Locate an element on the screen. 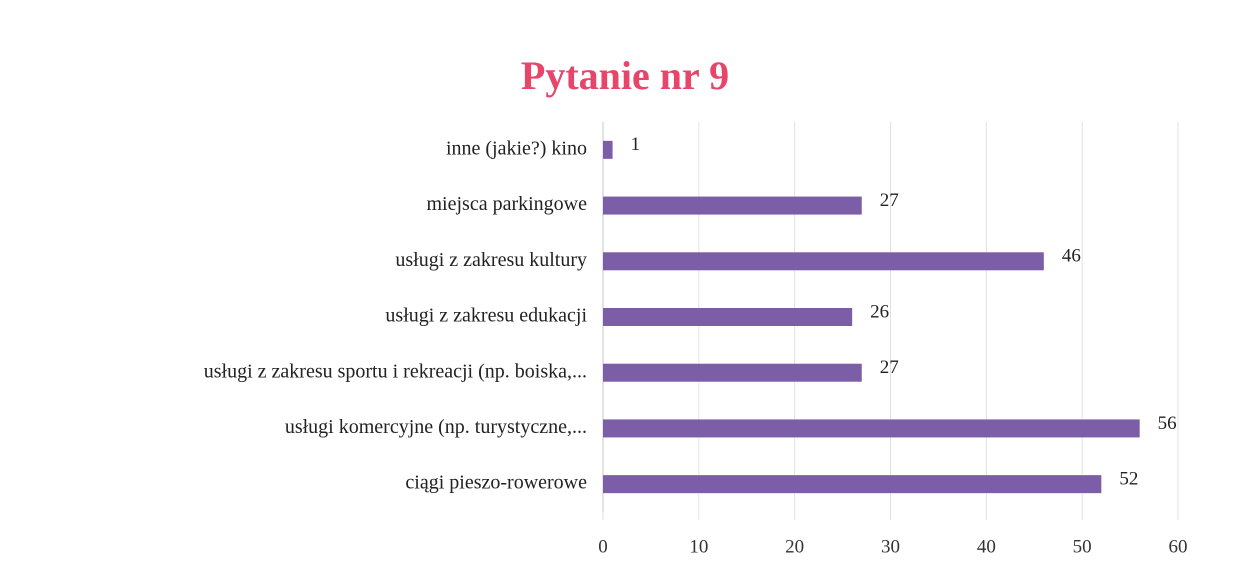 This screenshot has width=1233, height=577. y-tick-label: miejsca parkingowe is located at coordinates (507, 204).